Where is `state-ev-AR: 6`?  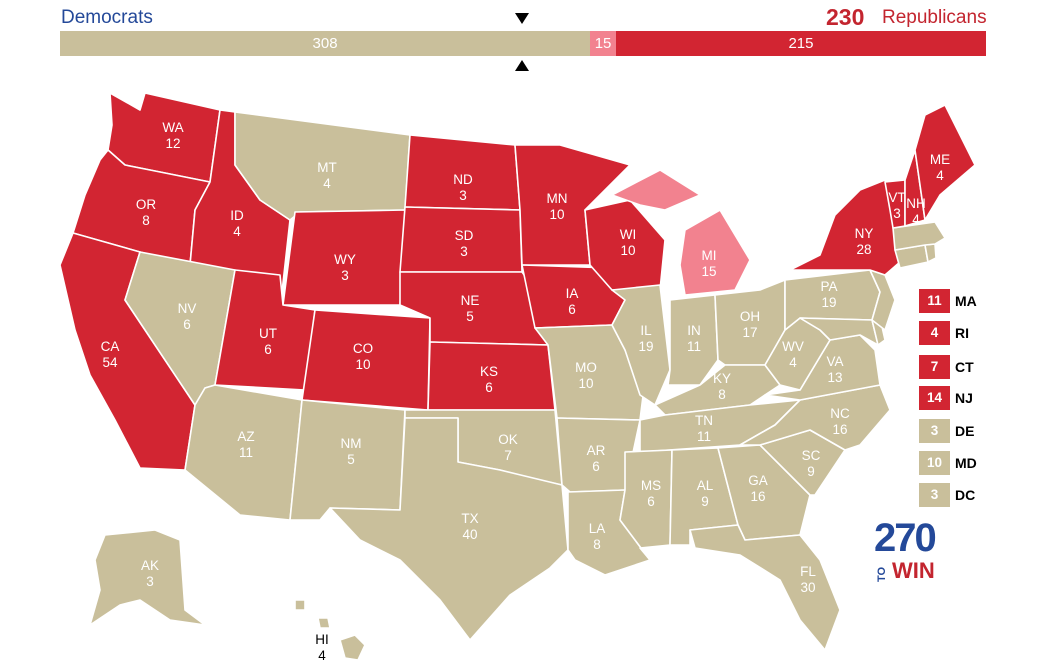
state-ev-AR: 6 is located at coordinates (596, 466).